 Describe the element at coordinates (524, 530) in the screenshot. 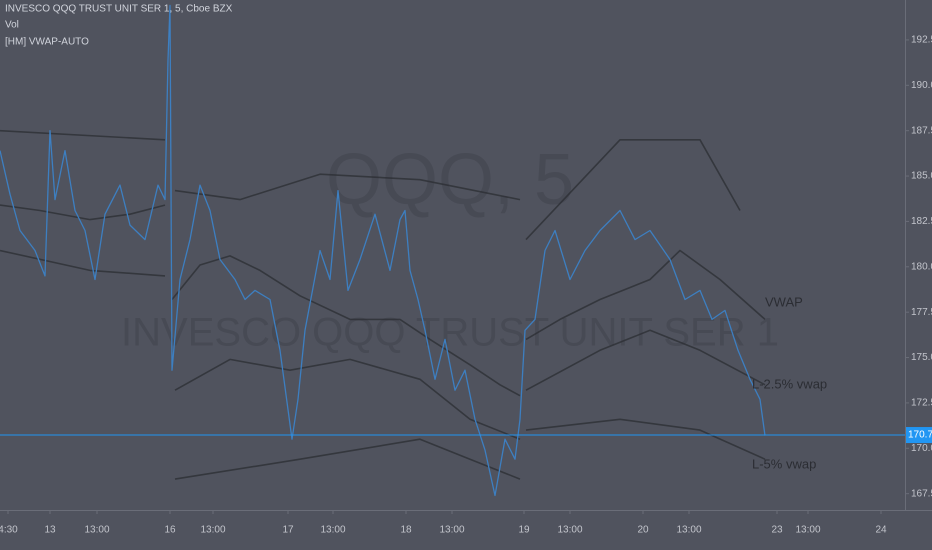

I see `x-tick-label: 19` at that location.